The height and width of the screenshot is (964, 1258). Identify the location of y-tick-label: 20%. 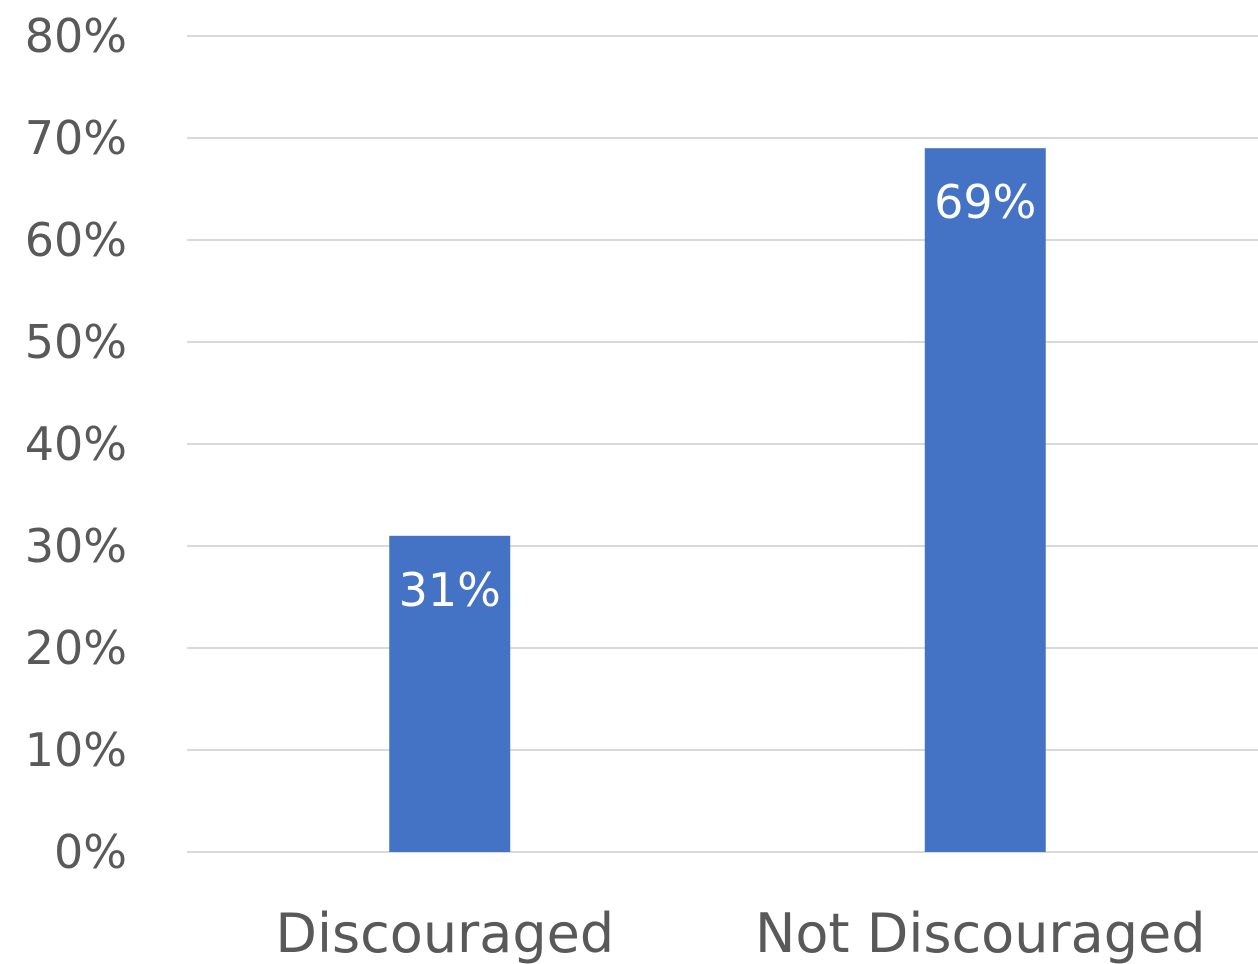
(76, 648).